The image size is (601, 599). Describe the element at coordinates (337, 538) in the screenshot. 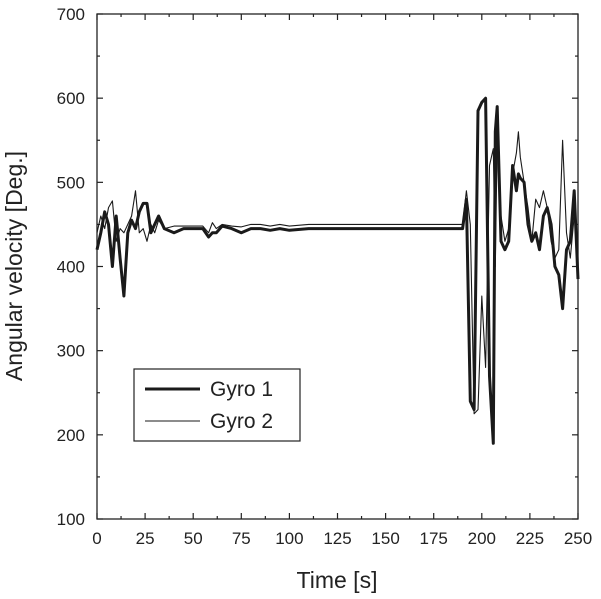

I see `x-tick-label: 125` at that location.